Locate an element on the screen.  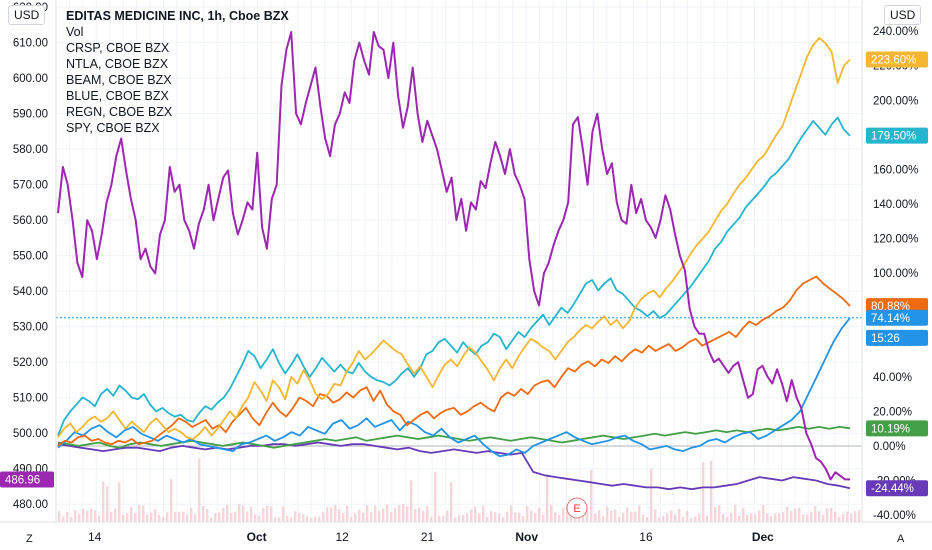
x-tick-label: Dec is located at coordinates (763, 537).